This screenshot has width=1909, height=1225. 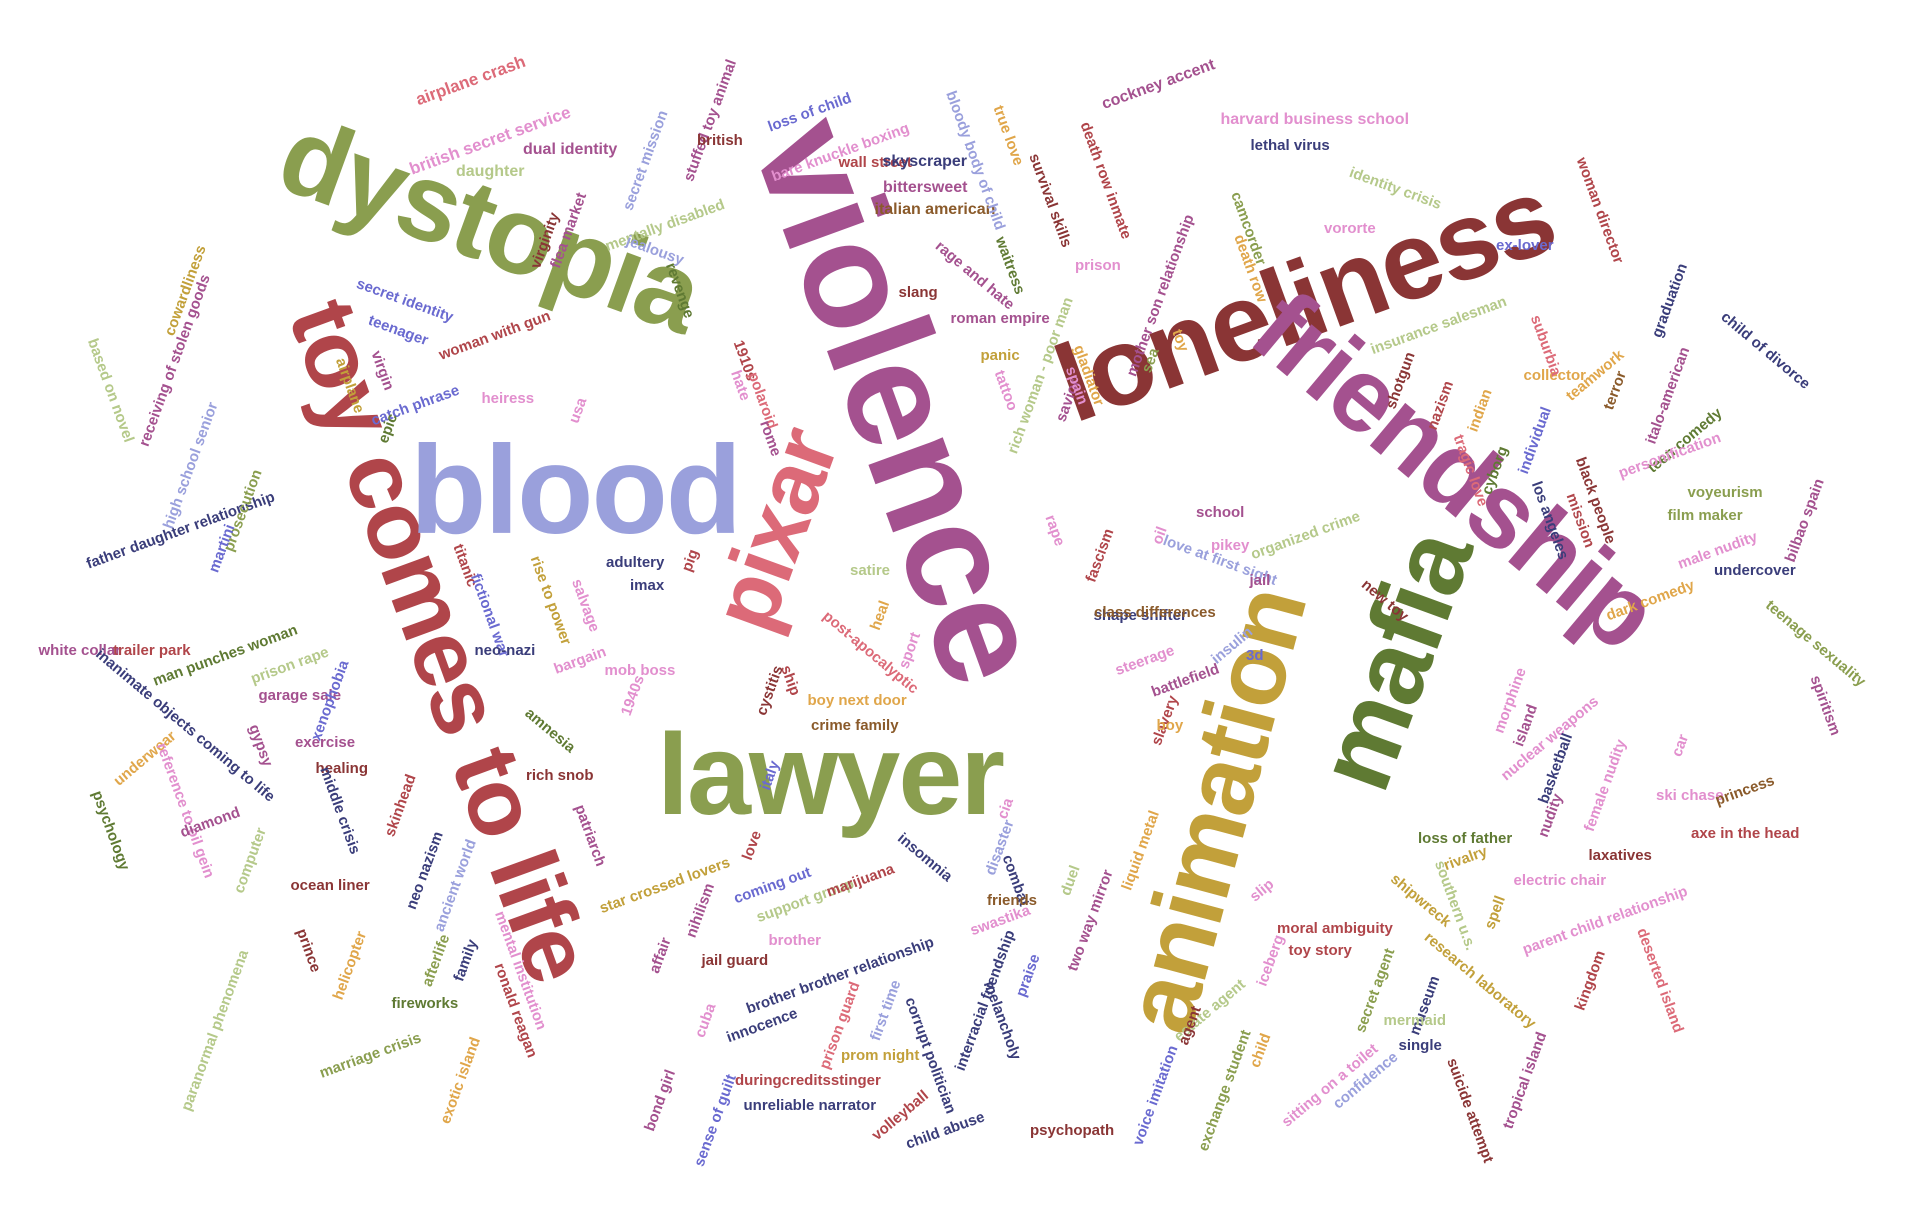 What do you see at coordinates (1555, 375) in the screenshot?
I see `word-collector: collector` at bounding box center [1555, 375].